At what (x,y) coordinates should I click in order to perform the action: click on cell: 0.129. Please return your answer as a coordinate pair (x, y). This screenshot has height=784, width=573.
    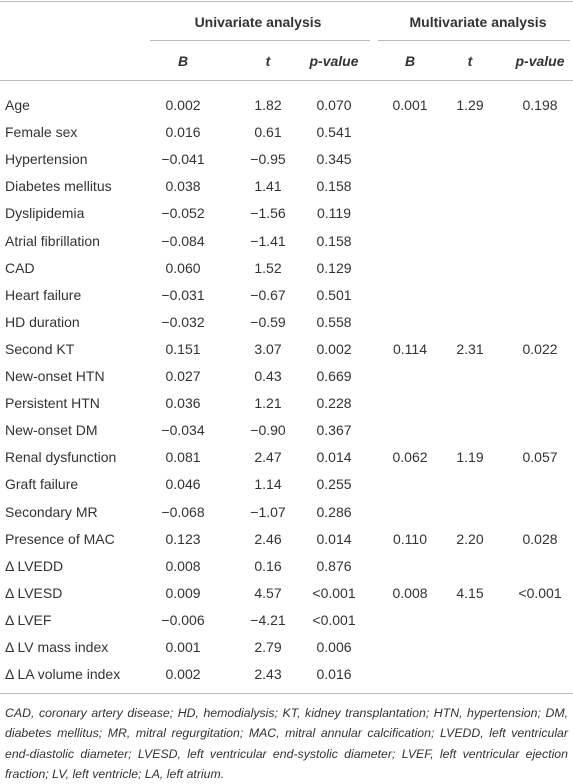
    Looking at the image, I should click on (334, 267).